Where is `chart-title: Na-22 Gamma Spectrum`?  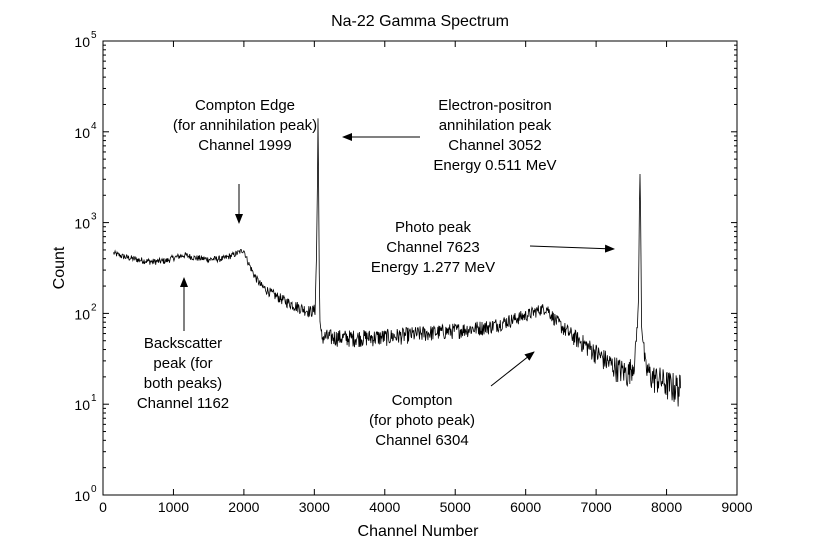 chart-title: Na-22 Gamma Spectrum is located at coordinates (420, 21).